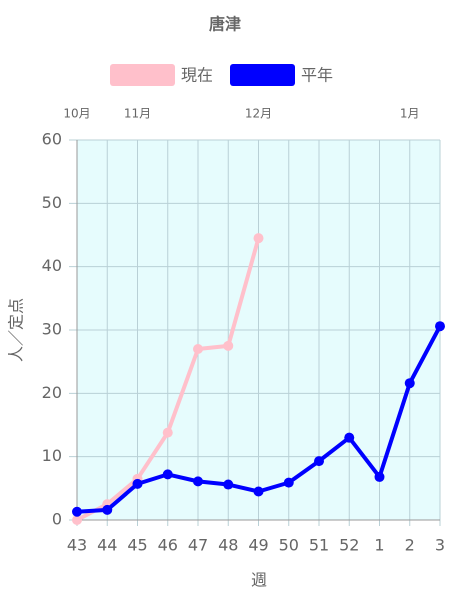 The height and width of the screenshot is (600, 450). What do you see at coordinates (410, 114) in the screenshot?
I see `month-label: 1月` at bounding box center [410, 114].